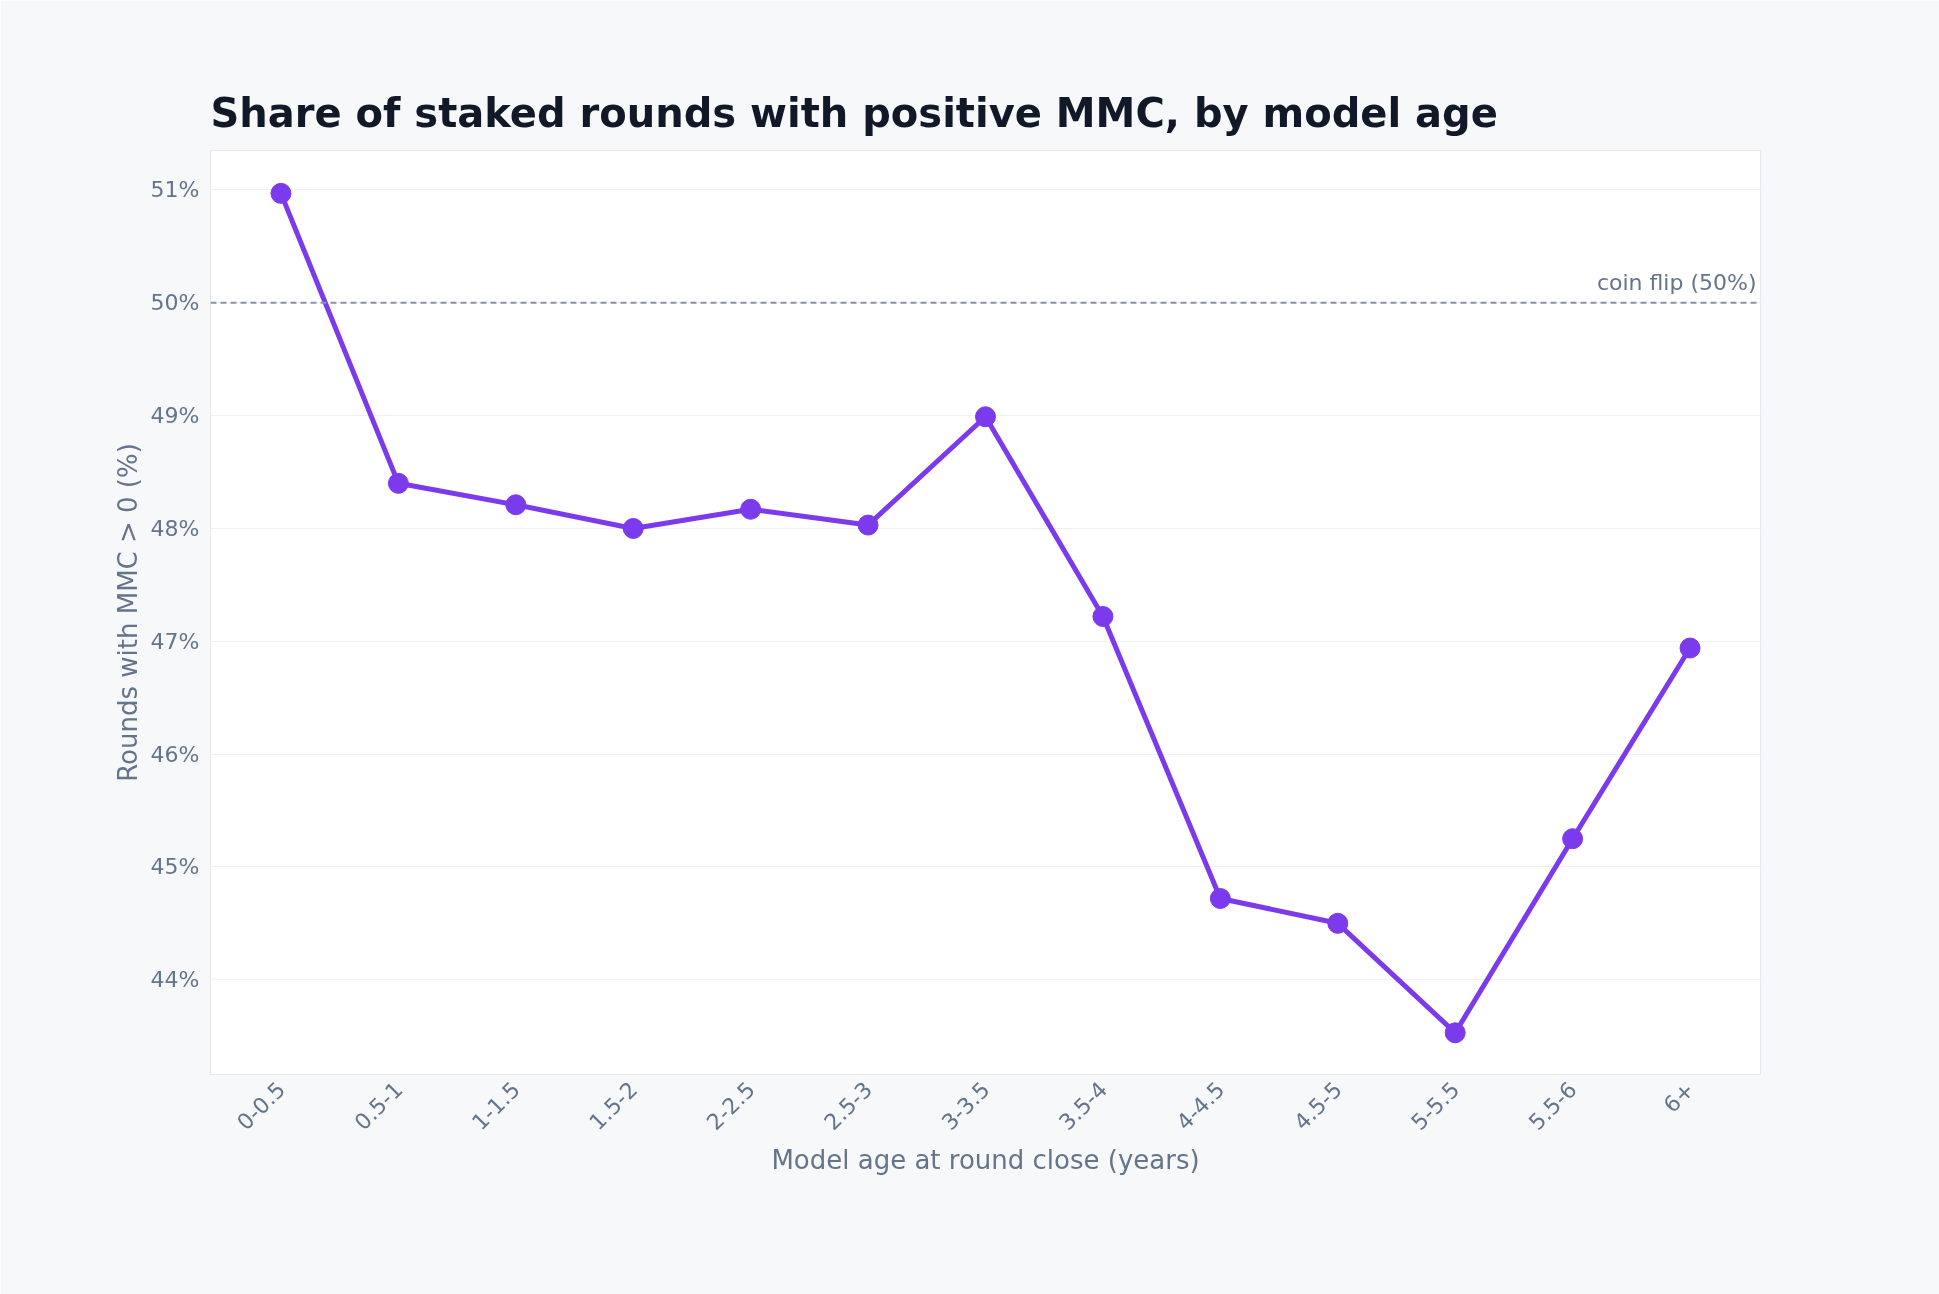 This screenshot has width=1939, height=1294. I want to click on y-tick-label: 47%, so click(175, 641).